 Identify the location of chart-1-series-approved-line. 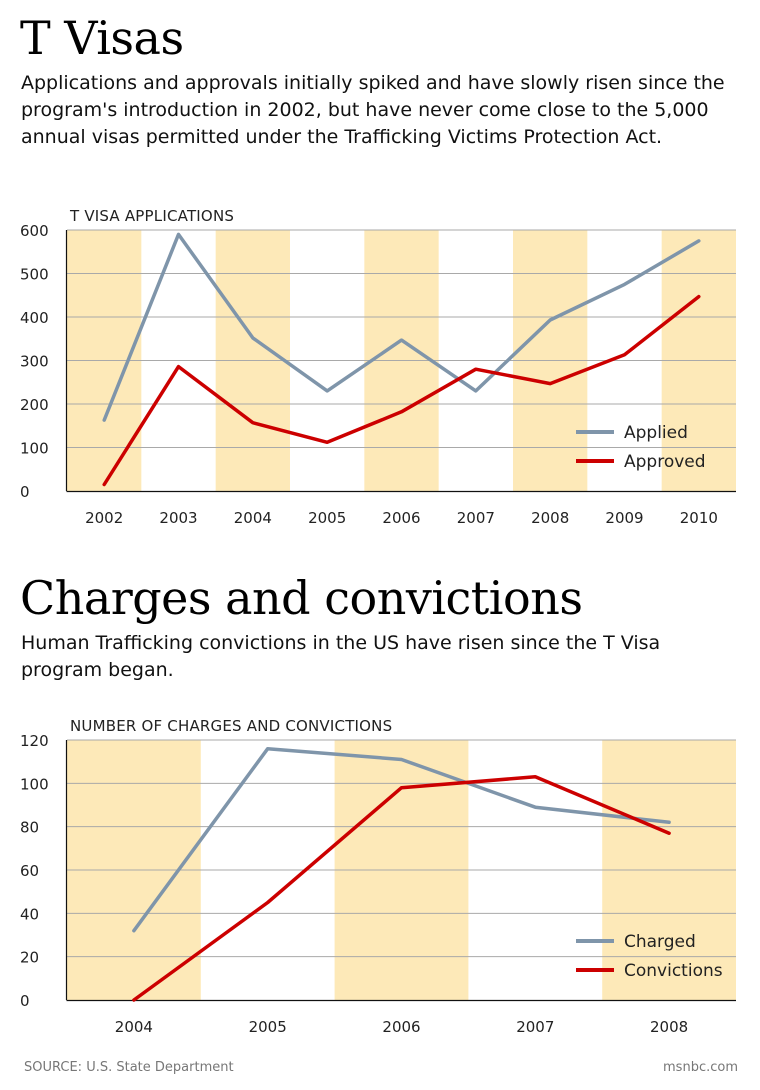
(401, 390).